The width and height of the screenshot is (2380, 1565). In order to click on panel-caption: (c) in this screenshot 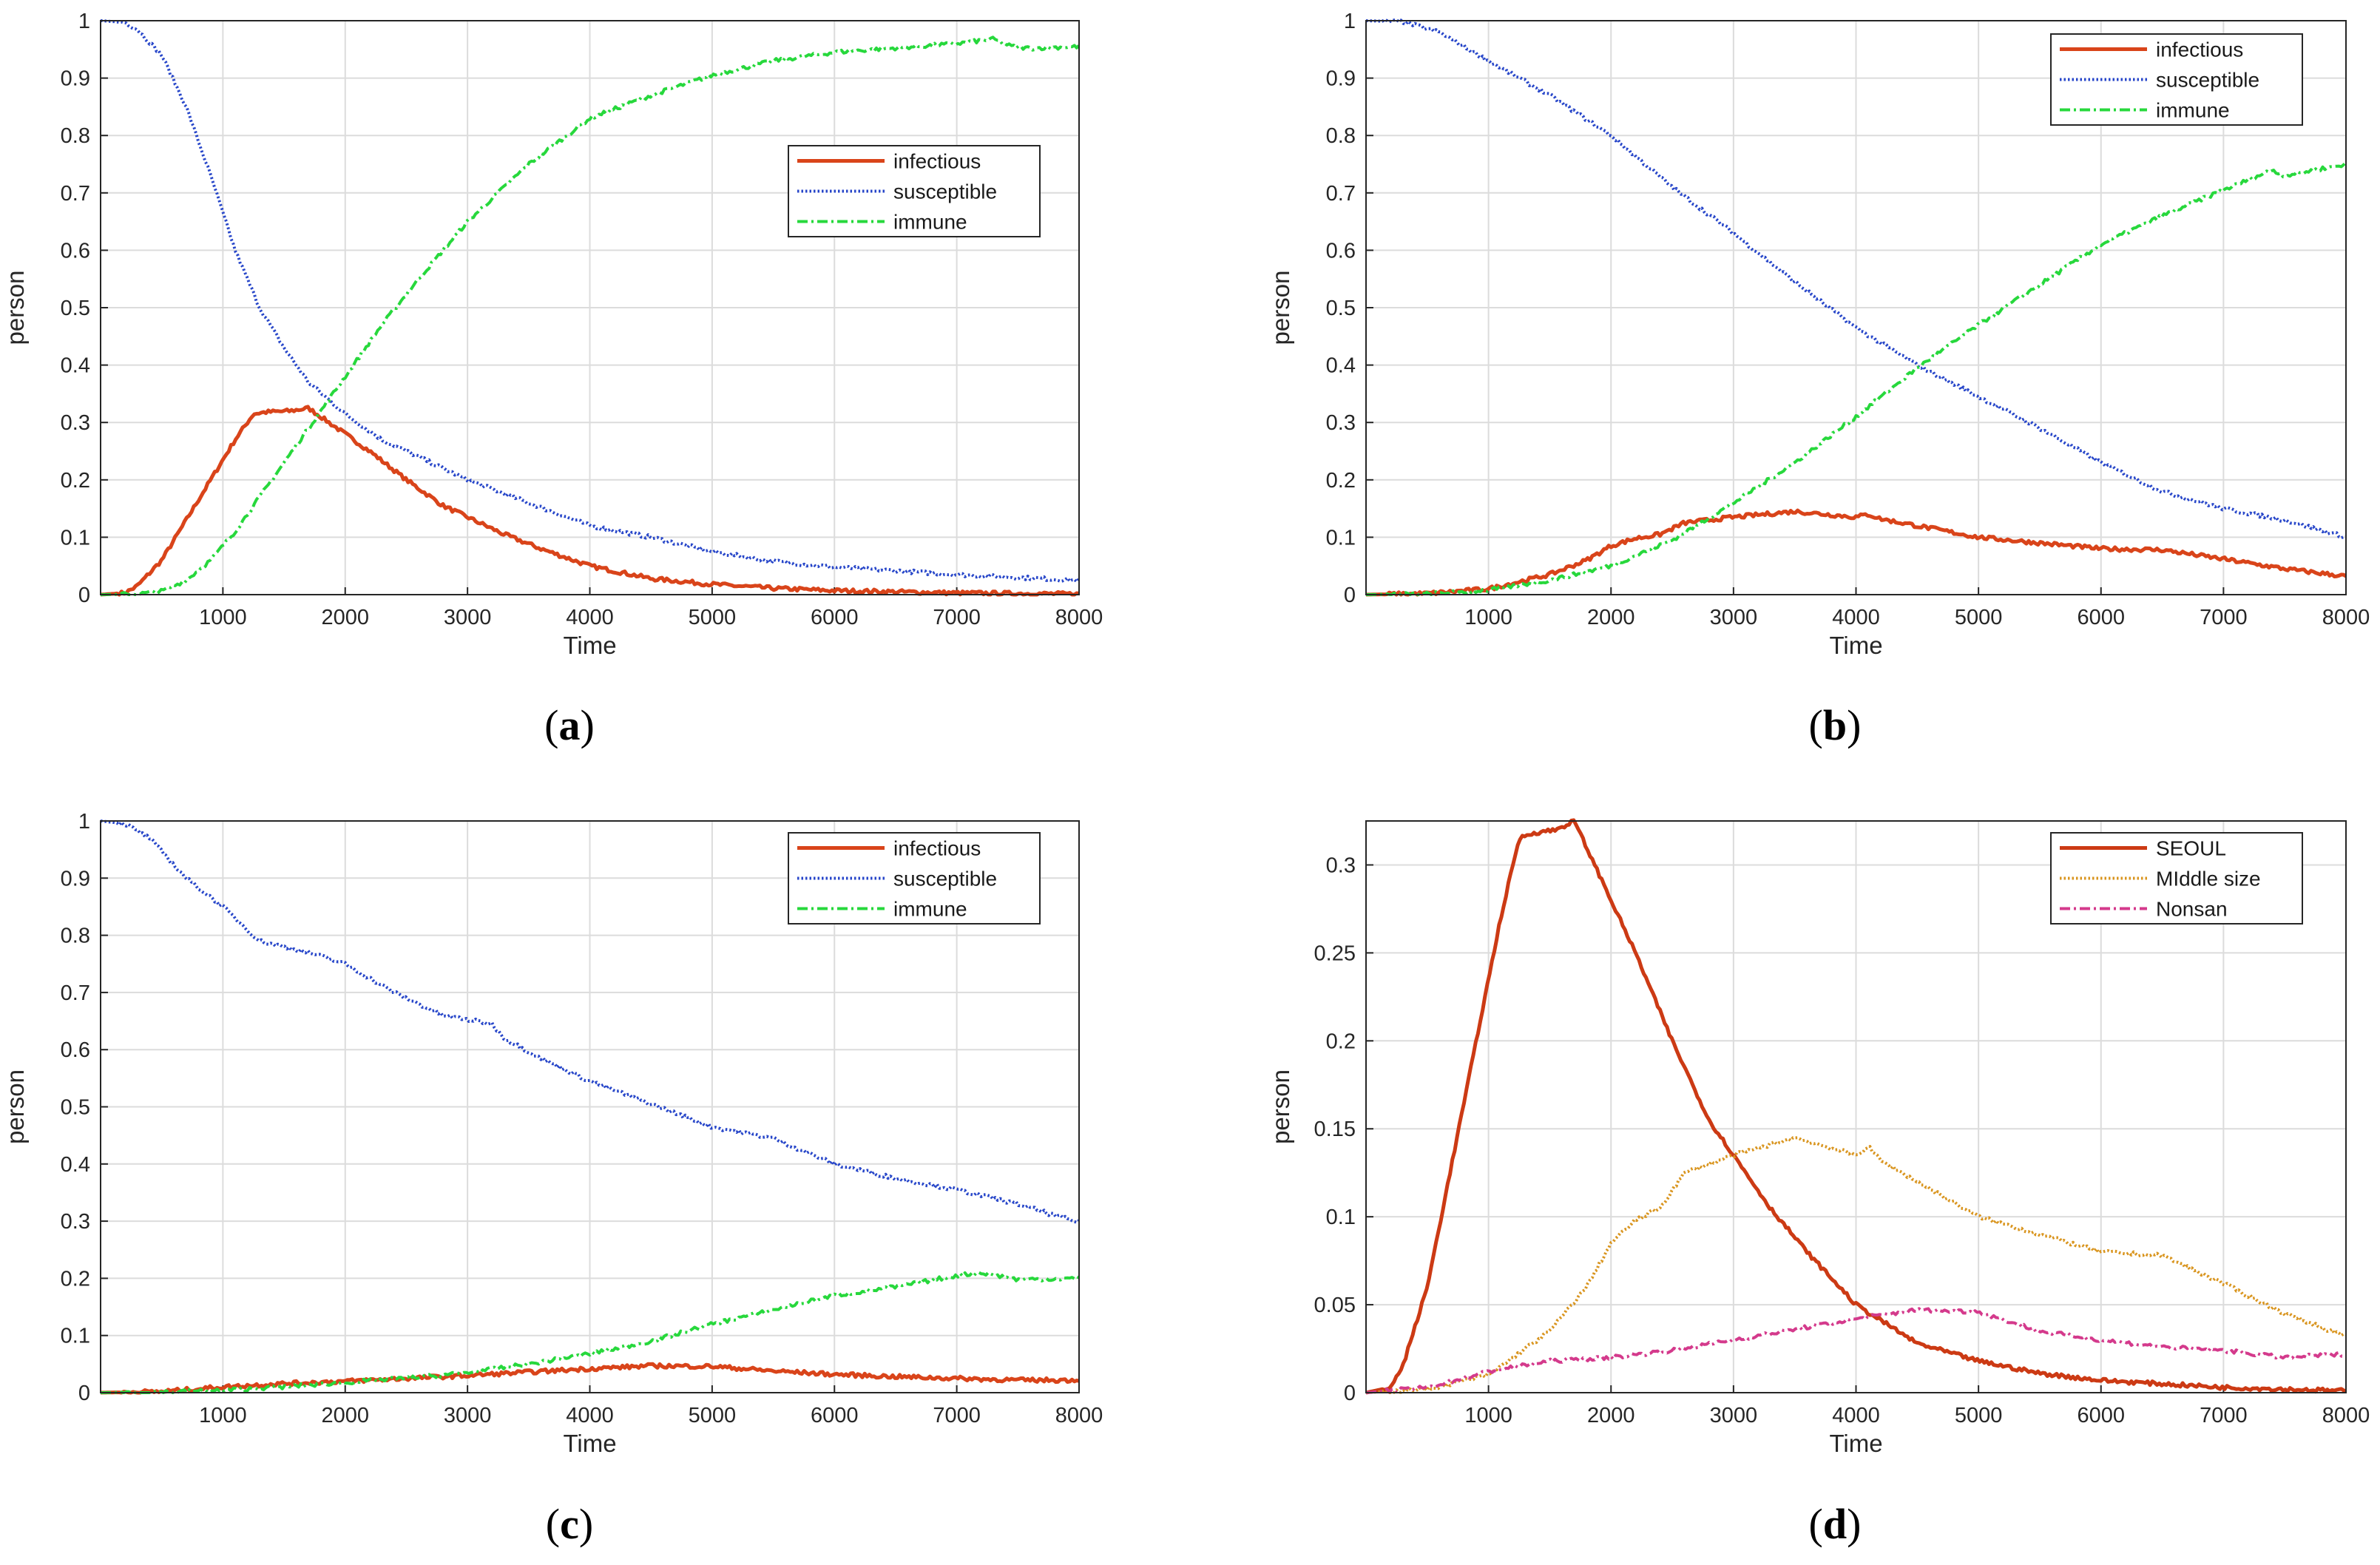, I will do `click(569, 1524)`.